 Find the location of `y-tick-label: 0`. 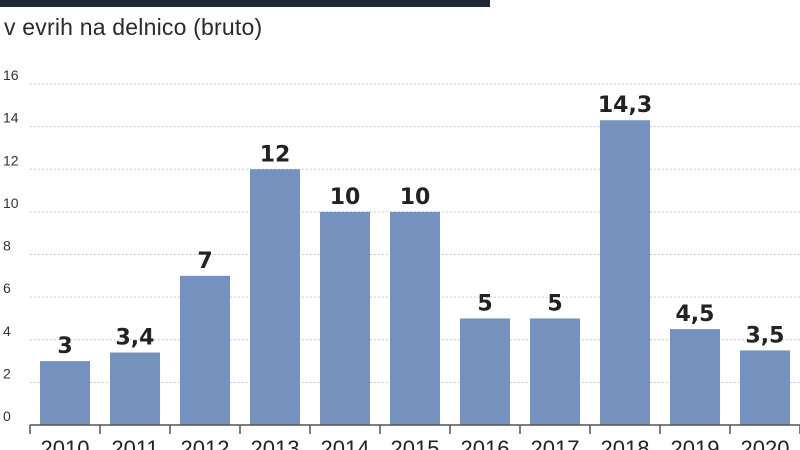

y-tick-label: 0 is located at coordinates (7, 416).